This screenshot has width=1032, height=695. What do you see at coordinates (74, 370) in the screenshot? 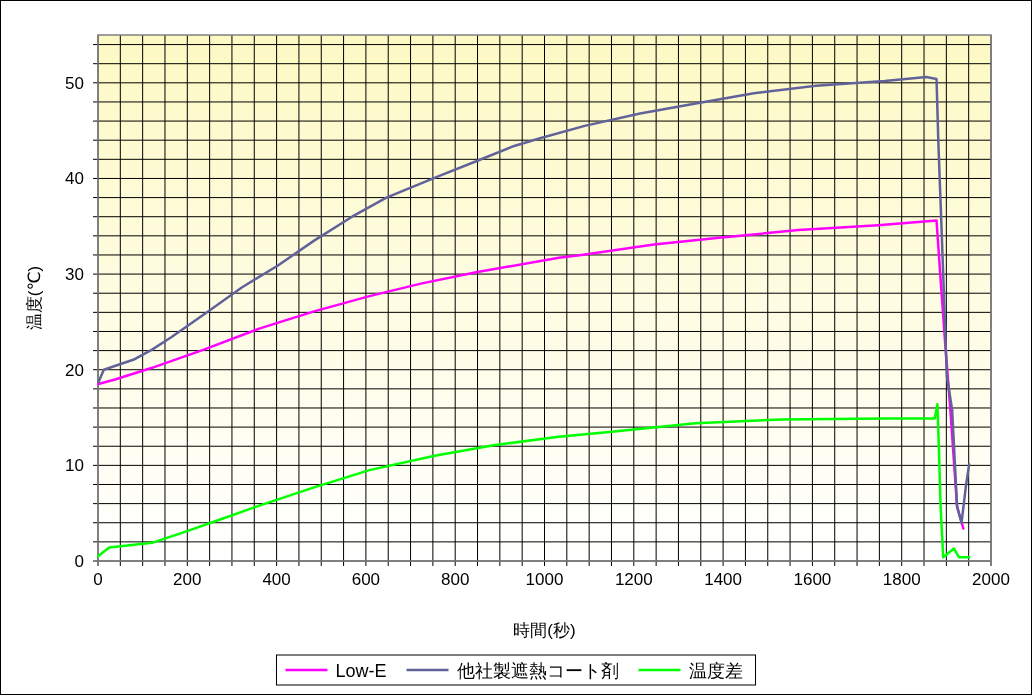
I see `y-tick-label: 20` at bounding box center [74, 370].